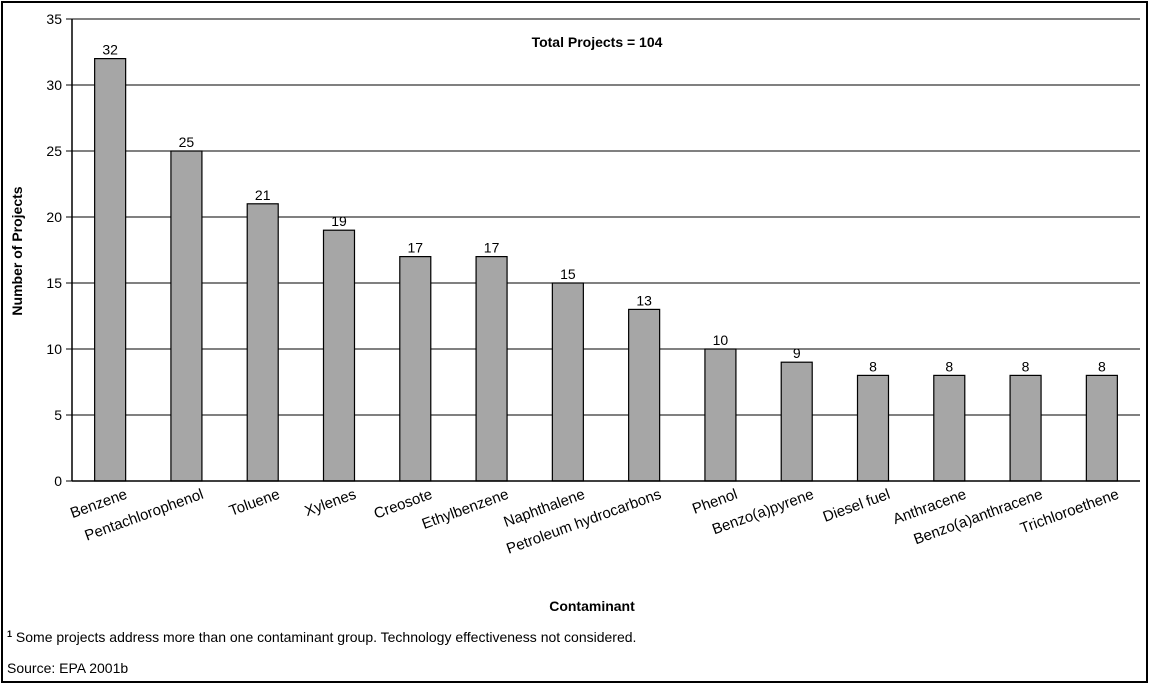 Image resolution: width=1151 pixels, height=686 pixels. Describe the element at coordinates (68, 668) in the screenshot. I see `source-note: Source: EPA 2001b` at that location.